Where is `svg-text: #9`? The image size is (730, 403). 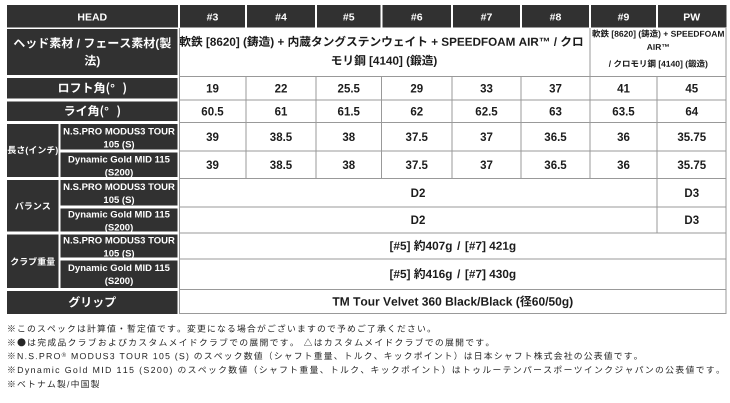 svg-text: #9 is located at coordinates (624, 17).